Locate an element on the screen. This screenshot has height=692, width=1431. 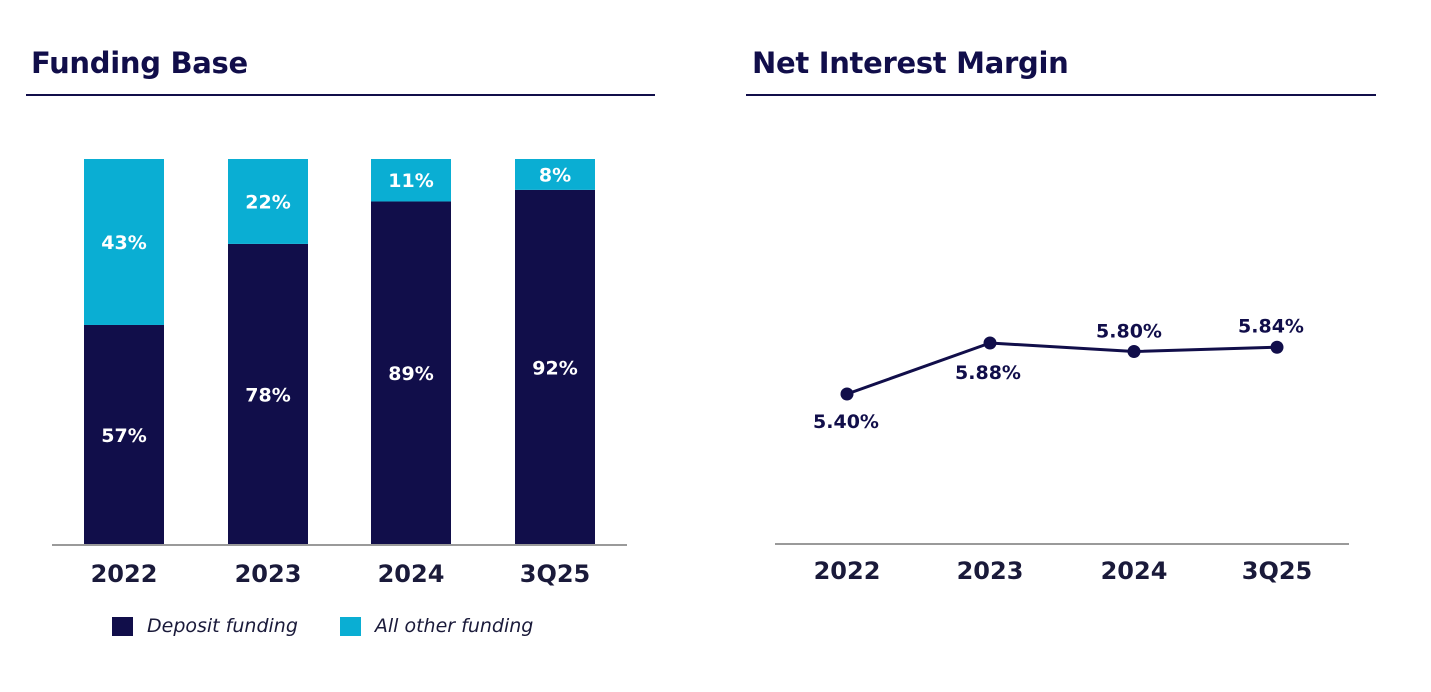
bar-other-2022 is located at coordinates (124, 242).